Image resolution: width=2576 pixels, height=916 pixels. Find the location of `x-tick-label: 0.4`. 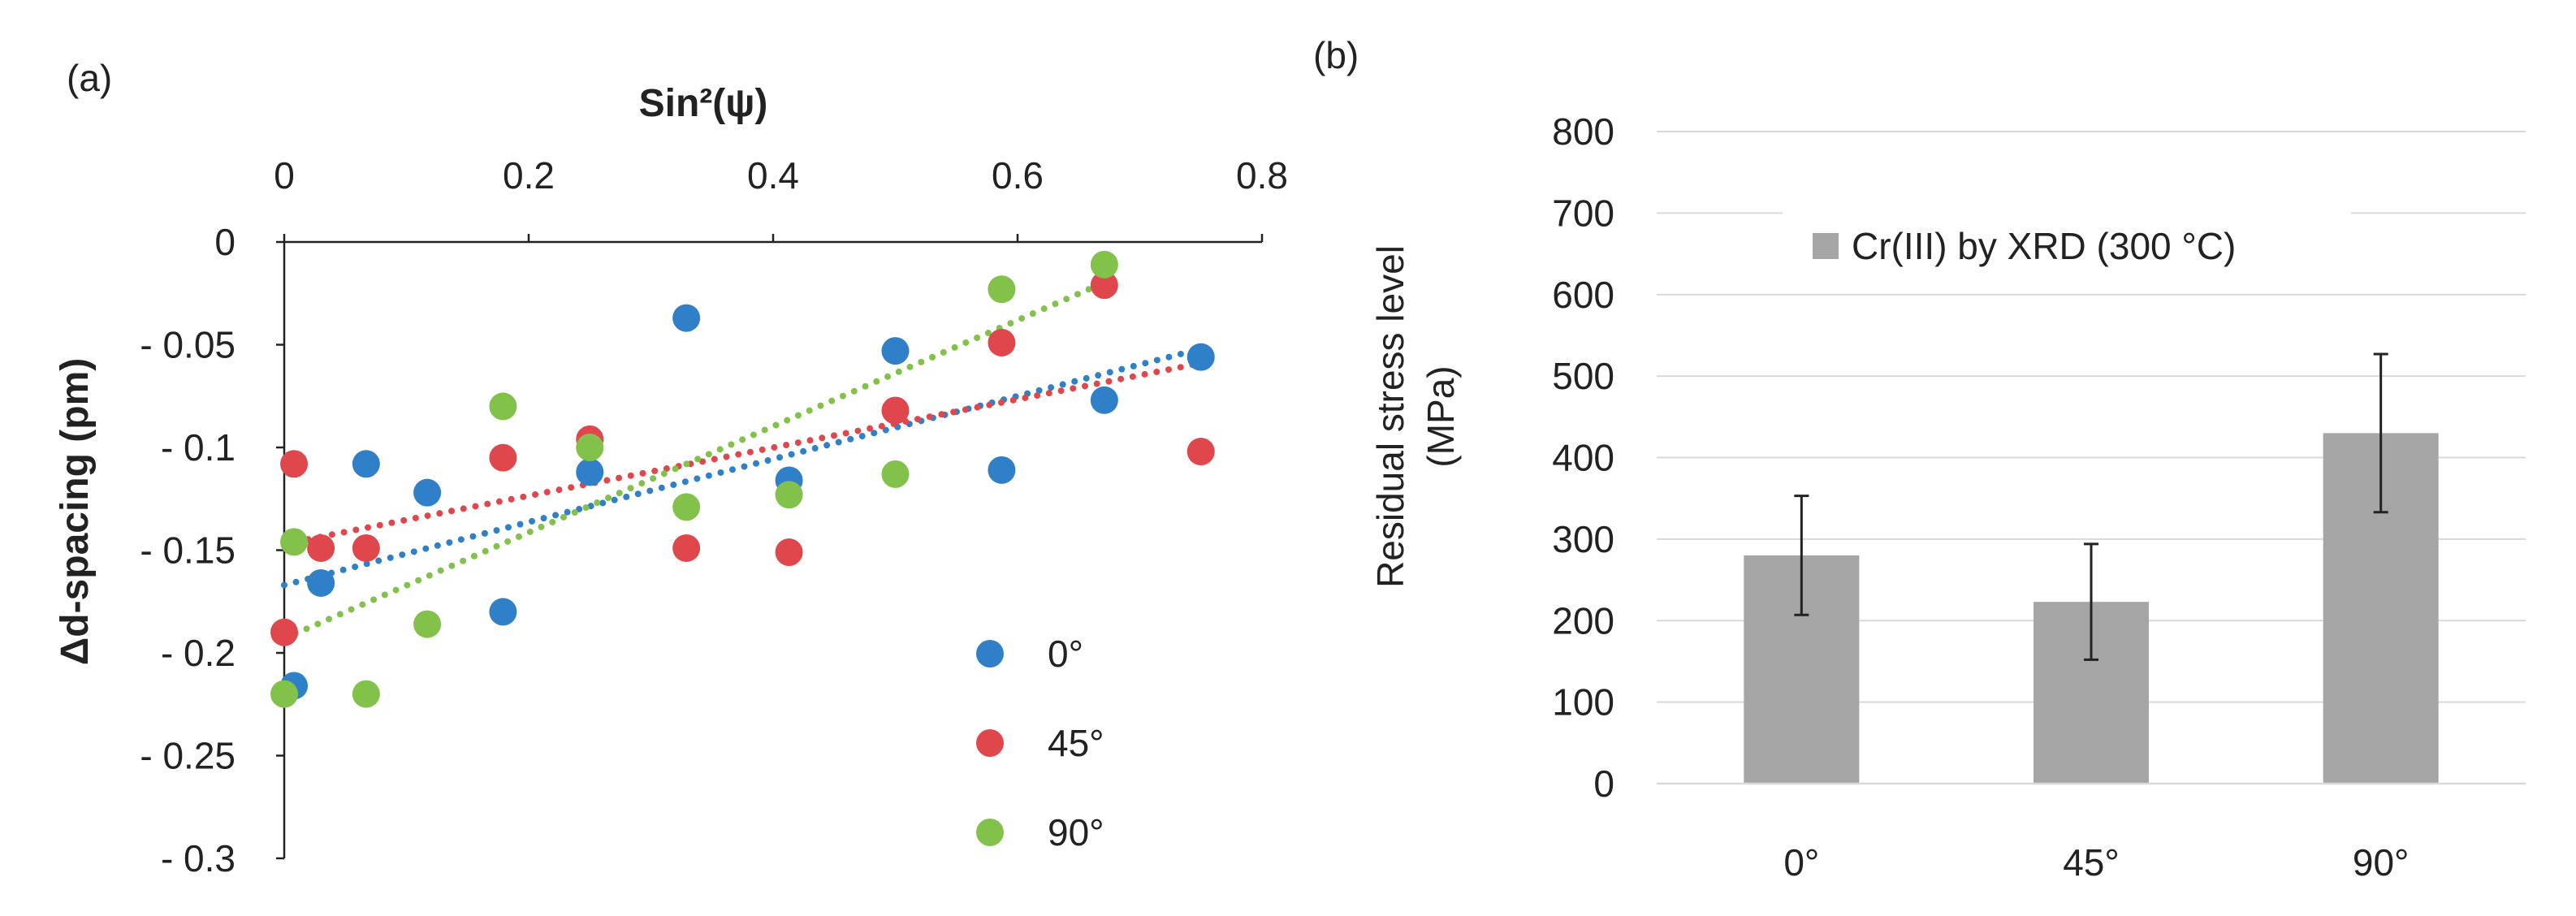

x-tick-label: 0.4 is located at coordinates (773, 175).